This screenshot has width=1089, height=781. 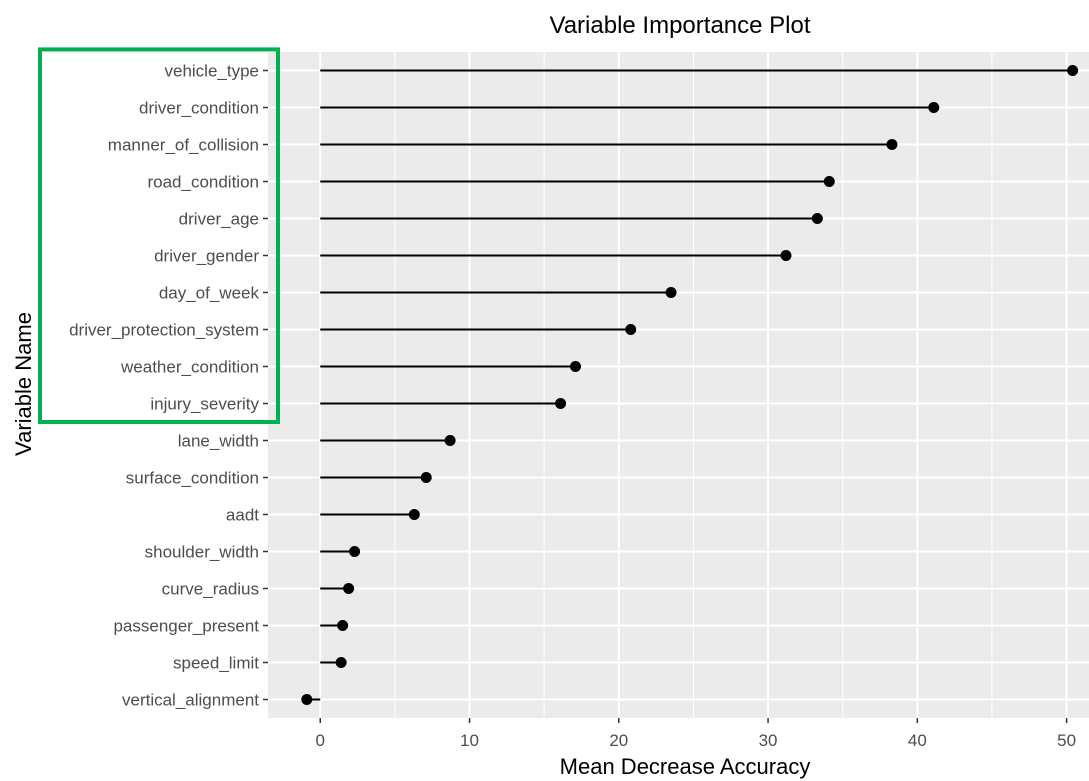 I want to click on y-tick-label-road_condition: road_condition, so click(x=203, y=182).